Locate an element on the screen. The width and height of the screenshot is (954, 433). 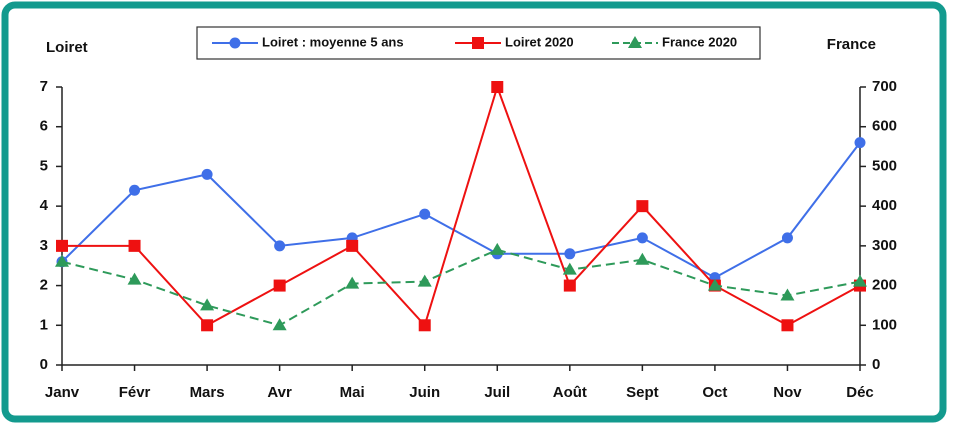
y2-tick-label: 100 is located at coordinates (884, 324).